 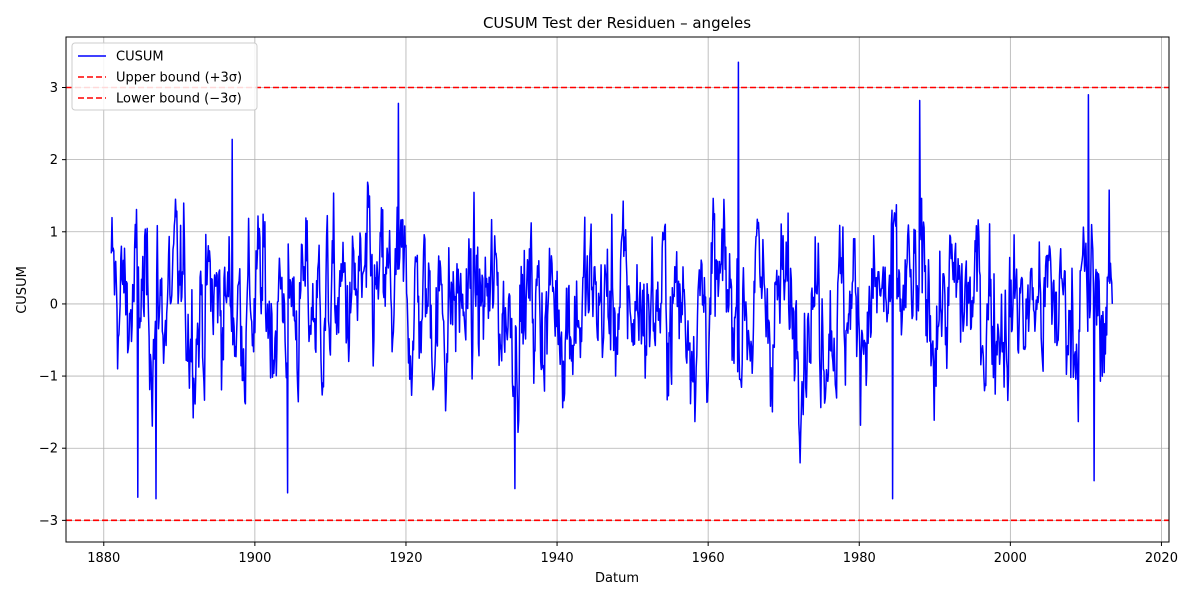 What do you see at coordinates (632, 554) in the screenshot?
I see `x-axis-ticks: 1880 1900 1920 1940 1960 1980 2000 2020` at bounding box center [632, 554].